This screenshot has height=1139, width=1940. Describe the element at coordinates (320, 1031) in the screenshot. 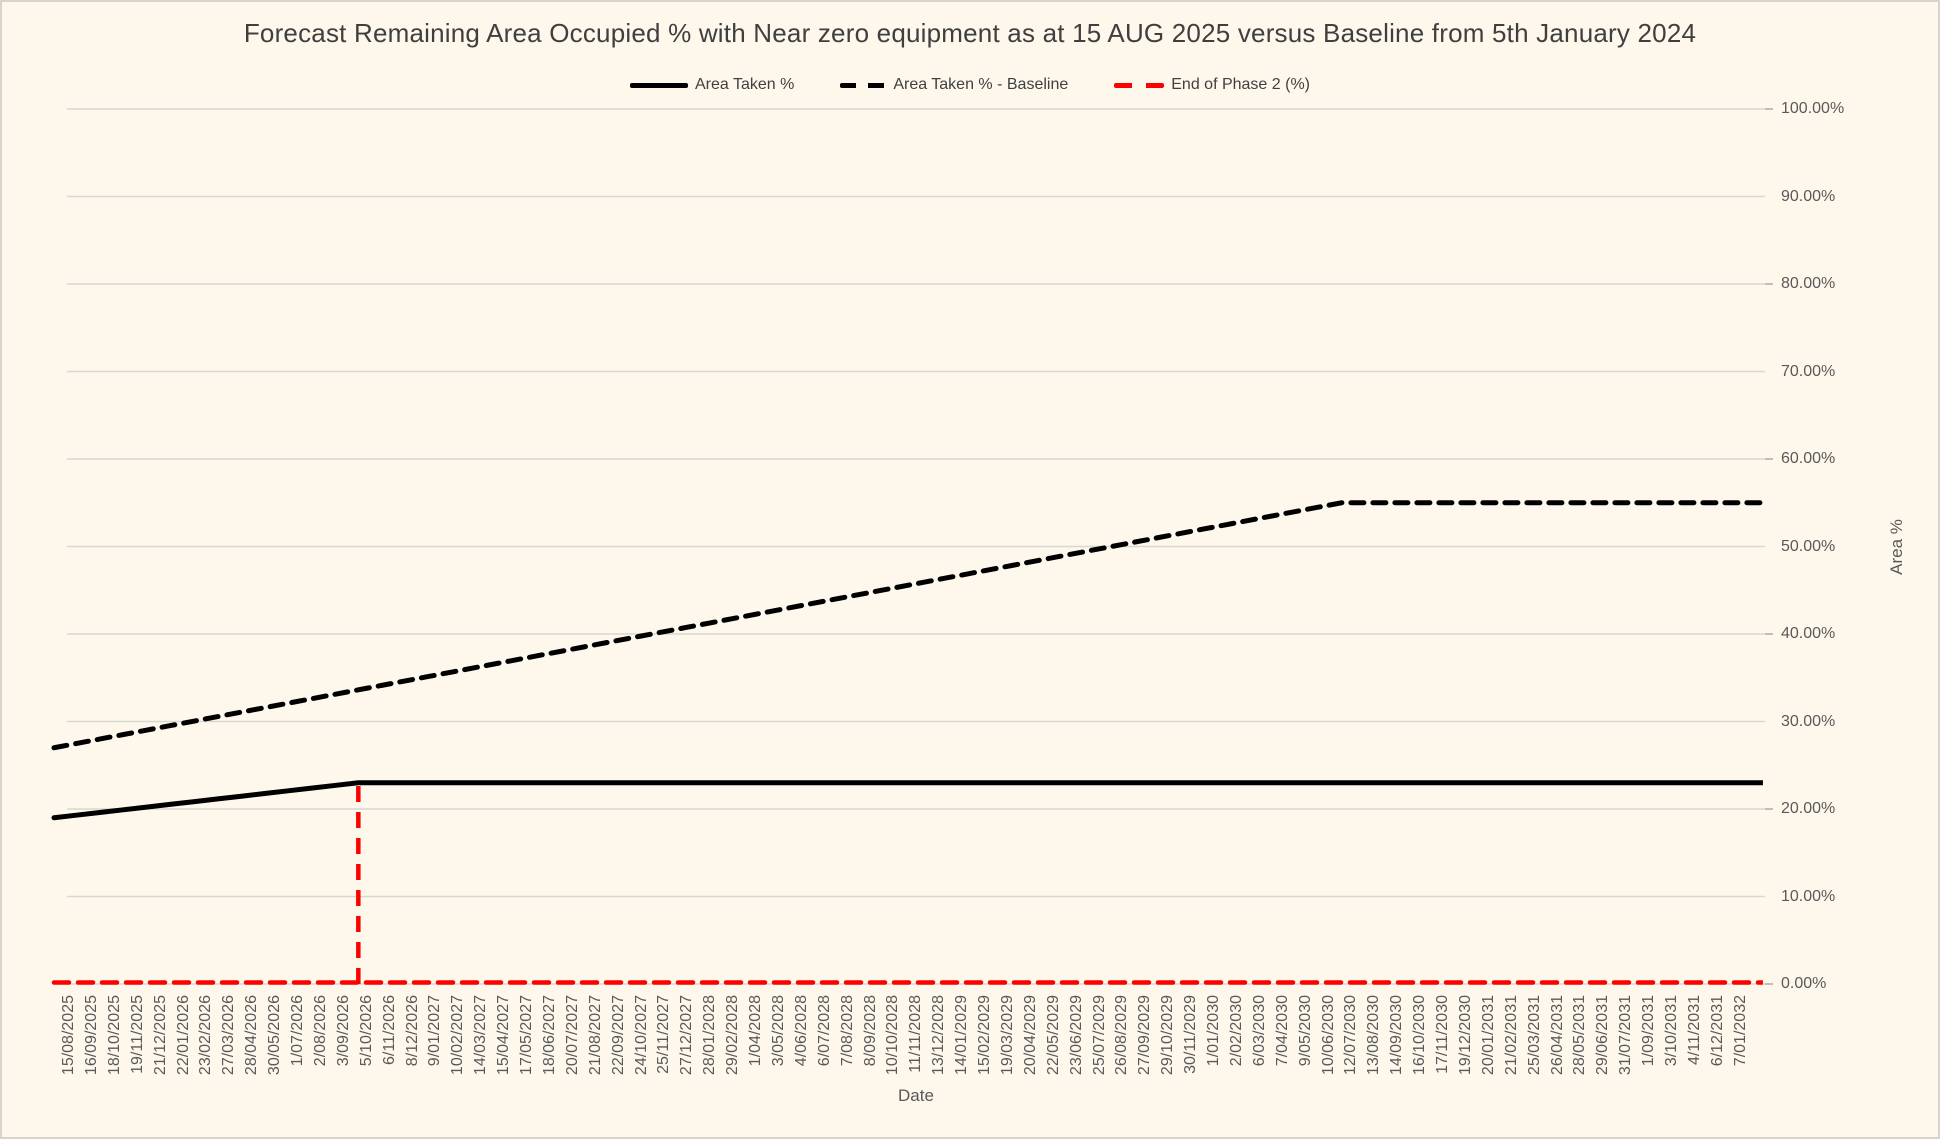

I see `x-tick-label: 2/08/2026` at that location.